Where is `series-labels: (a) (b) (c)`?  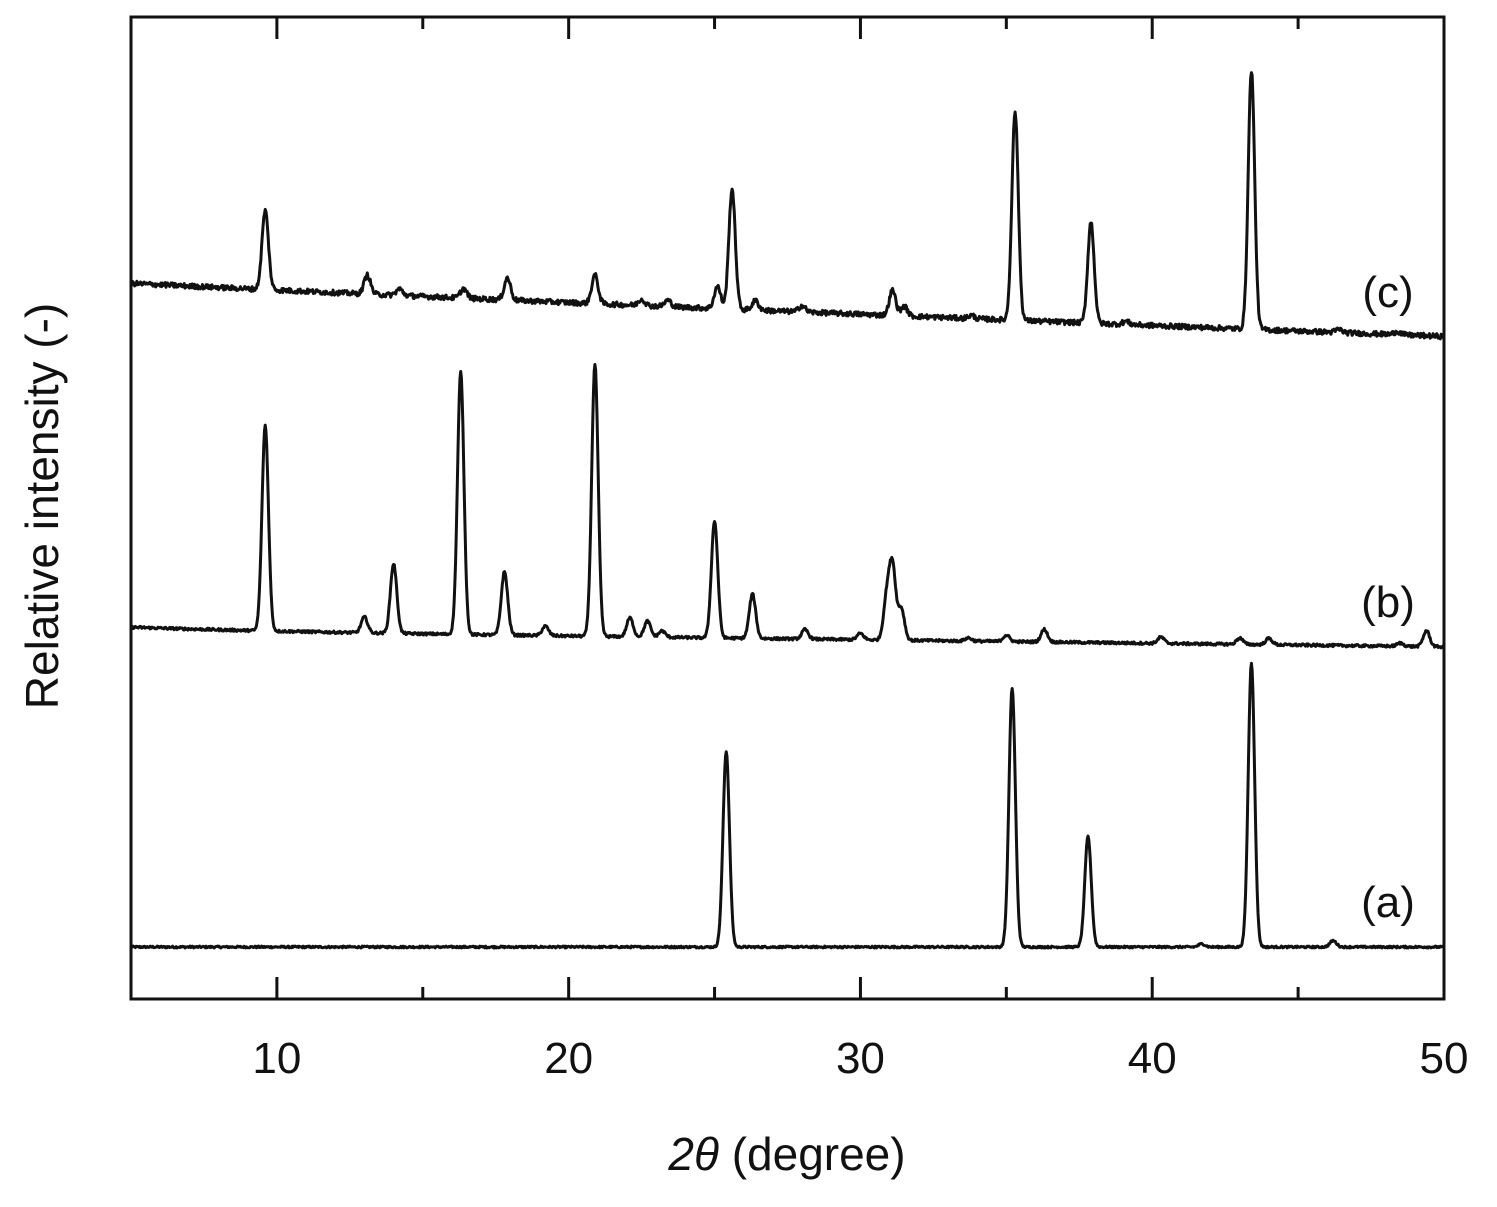 series-labels: (a) (b) (c) is located at coordinates (1388, 597).